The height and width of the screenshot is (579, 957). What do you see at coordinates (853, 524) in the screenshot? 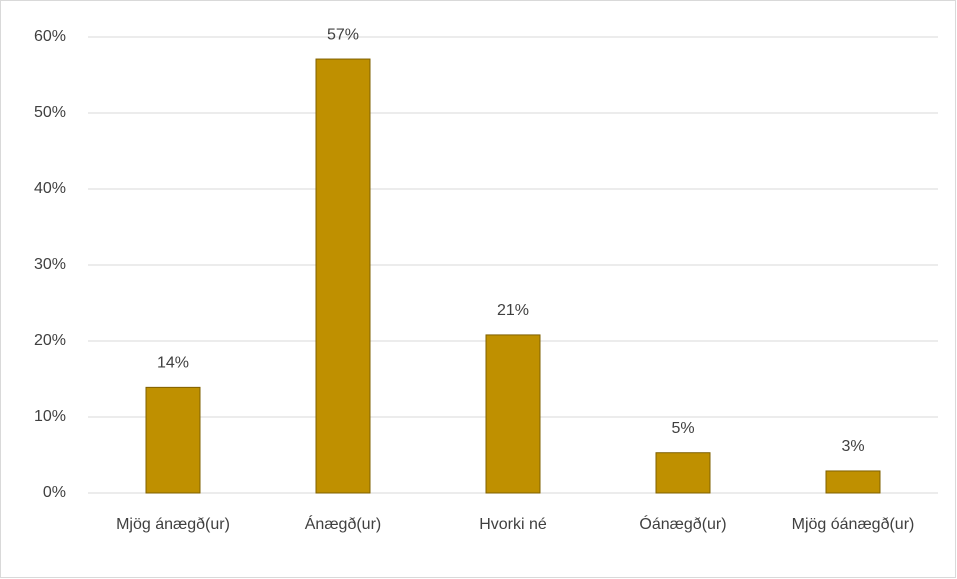
I see `x-tick-label: Mjög óánægð(ur)` at bounding box center [853, 524].